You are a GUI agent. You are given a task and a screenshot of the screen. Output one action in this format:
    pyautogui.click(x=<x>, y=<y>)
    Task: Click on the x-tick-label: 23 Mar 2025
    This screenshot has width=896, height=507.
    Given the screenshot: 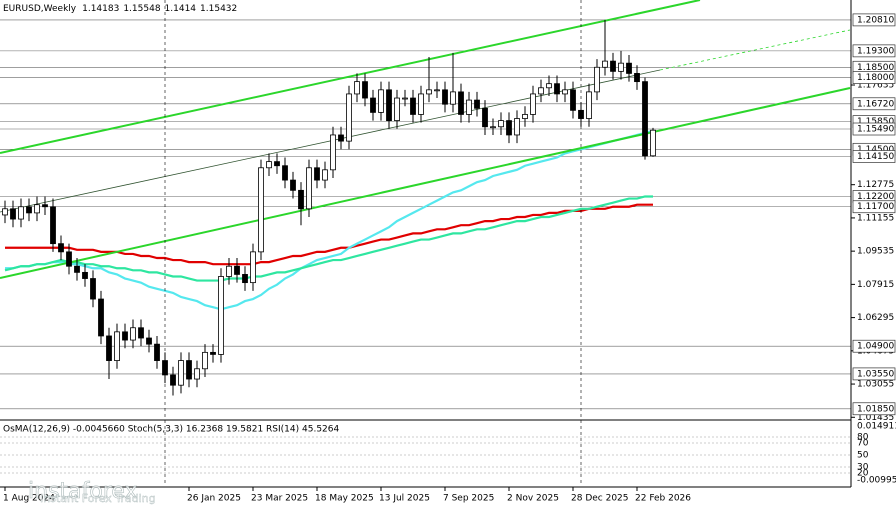 What is the action you would take?
    pyautogui.click(x=279, y=499)
    